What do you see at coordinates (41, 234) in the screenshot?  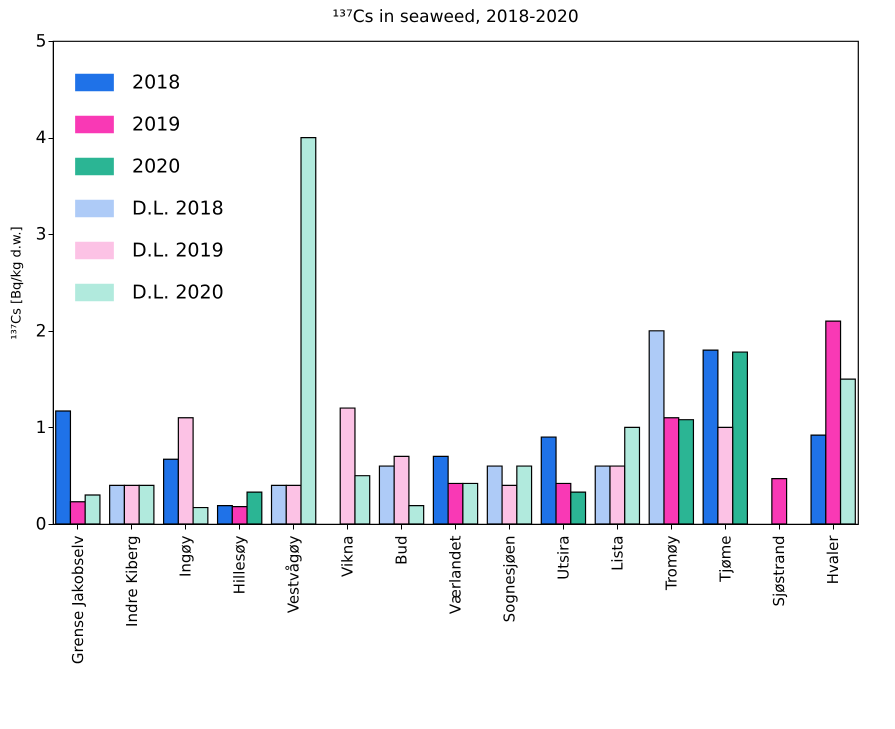 I see `y-tick-label: 3` at bounding box center [41, 234].